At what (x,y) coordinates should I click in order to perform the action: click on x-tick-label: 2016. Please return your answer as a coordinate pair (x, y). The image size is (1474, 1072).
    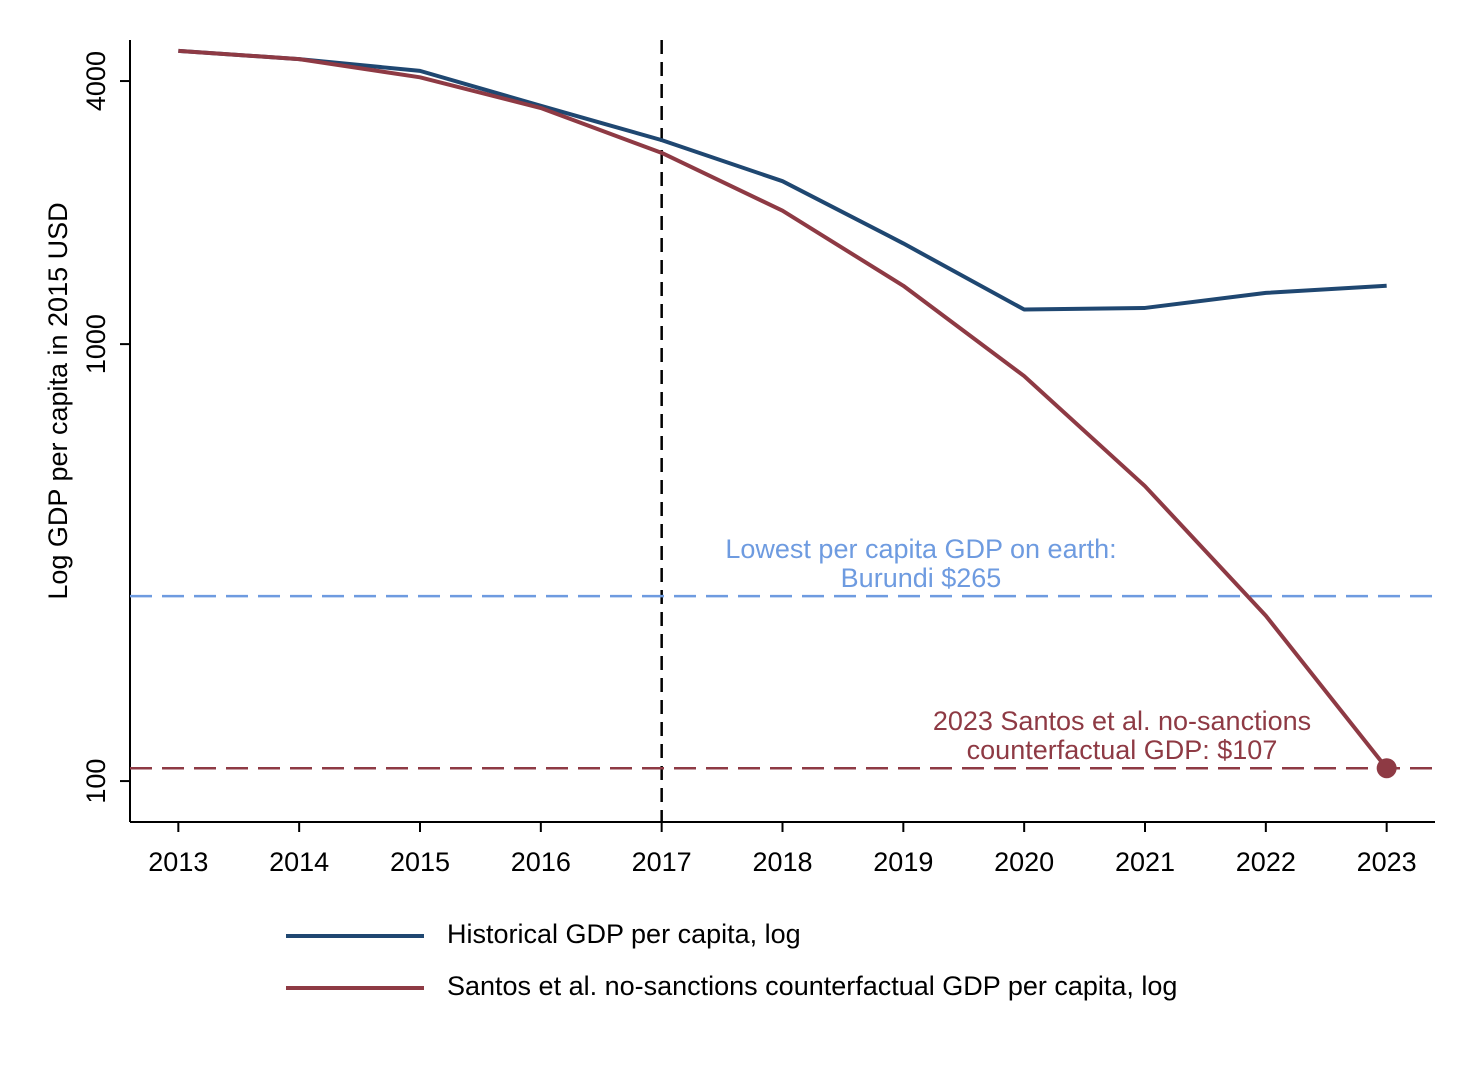
    Looking at the image, I should click on (541, 862).